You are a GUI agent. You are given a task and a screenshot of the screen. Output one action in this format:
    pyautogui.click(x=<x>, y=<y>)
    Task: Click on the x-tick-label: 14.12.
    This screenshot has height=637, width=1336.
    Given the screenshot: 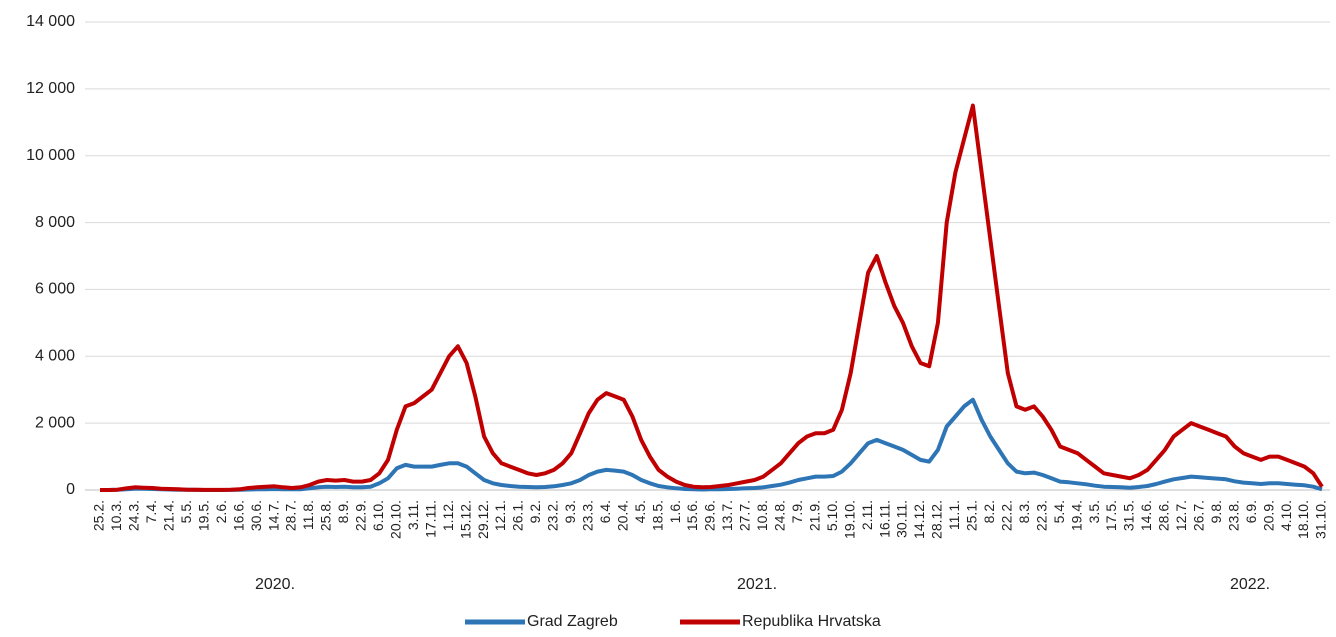 What is the action you would take?
    pyautogui.click(x=919, y=519)
    